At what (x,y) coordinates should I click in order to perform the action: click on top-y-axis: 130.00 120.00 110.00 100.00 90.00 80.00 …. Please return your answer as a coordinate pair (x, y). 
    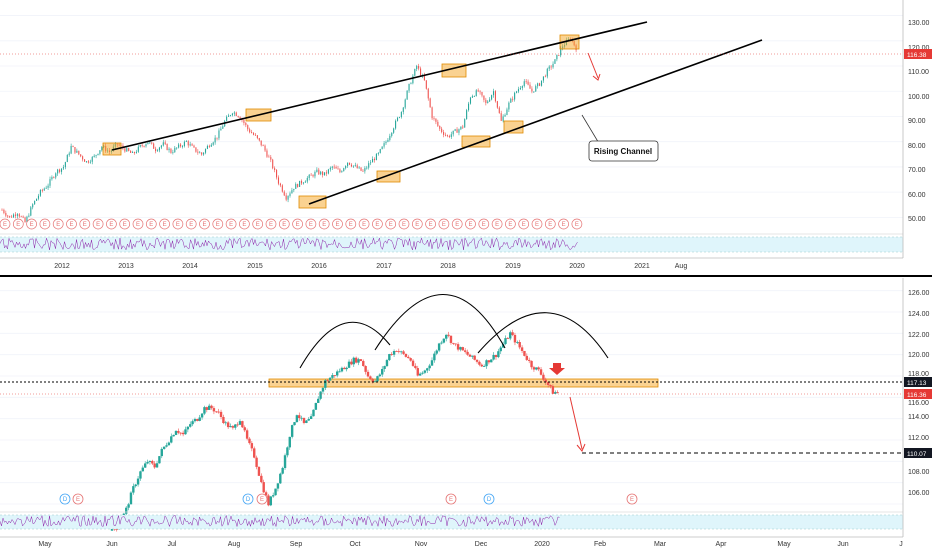
    Looking at the image, I should click on (919, 121).